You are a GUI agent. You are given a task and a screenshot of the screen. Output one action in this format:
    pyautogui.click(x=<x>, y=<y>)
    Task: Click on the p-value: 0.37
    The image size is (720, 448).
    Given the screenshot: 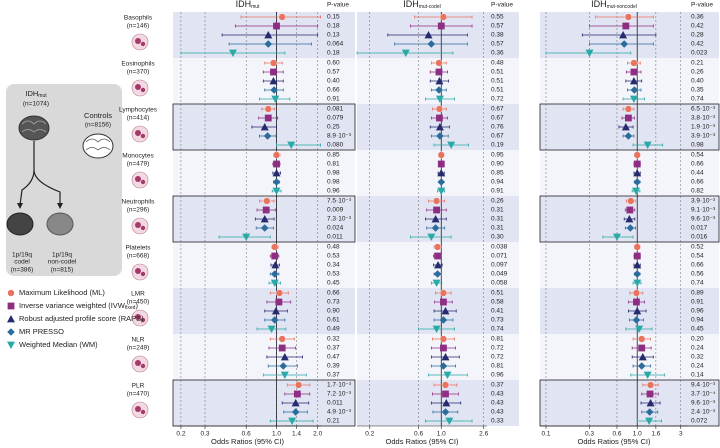 What is the action you would take?
    pyautogui.click(x=497, y=385)
    